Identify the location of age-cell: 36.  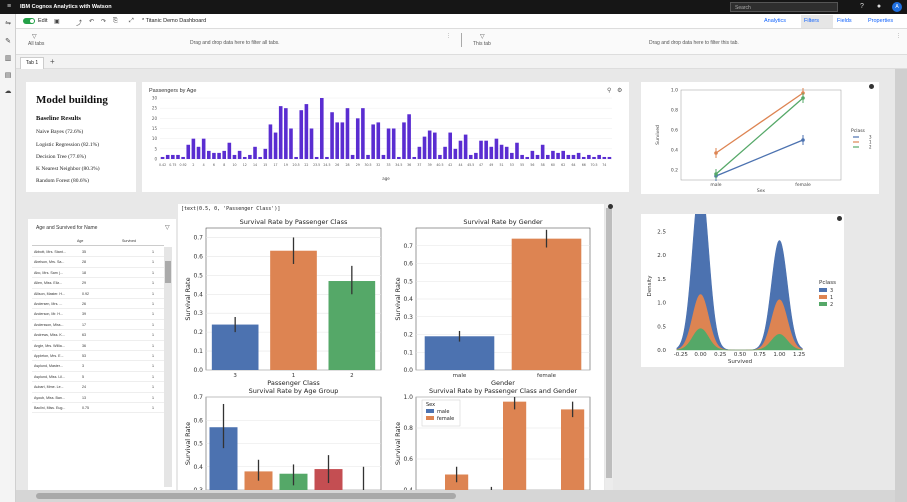
(84, 345).